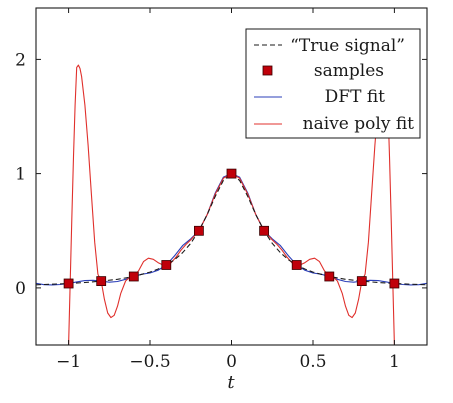 This screenshot has height=403, width=453. What do you see at coordinates (20, 289) in the screenshot?
I see `y-tick-label: 0` at bounding box center [20, 289].